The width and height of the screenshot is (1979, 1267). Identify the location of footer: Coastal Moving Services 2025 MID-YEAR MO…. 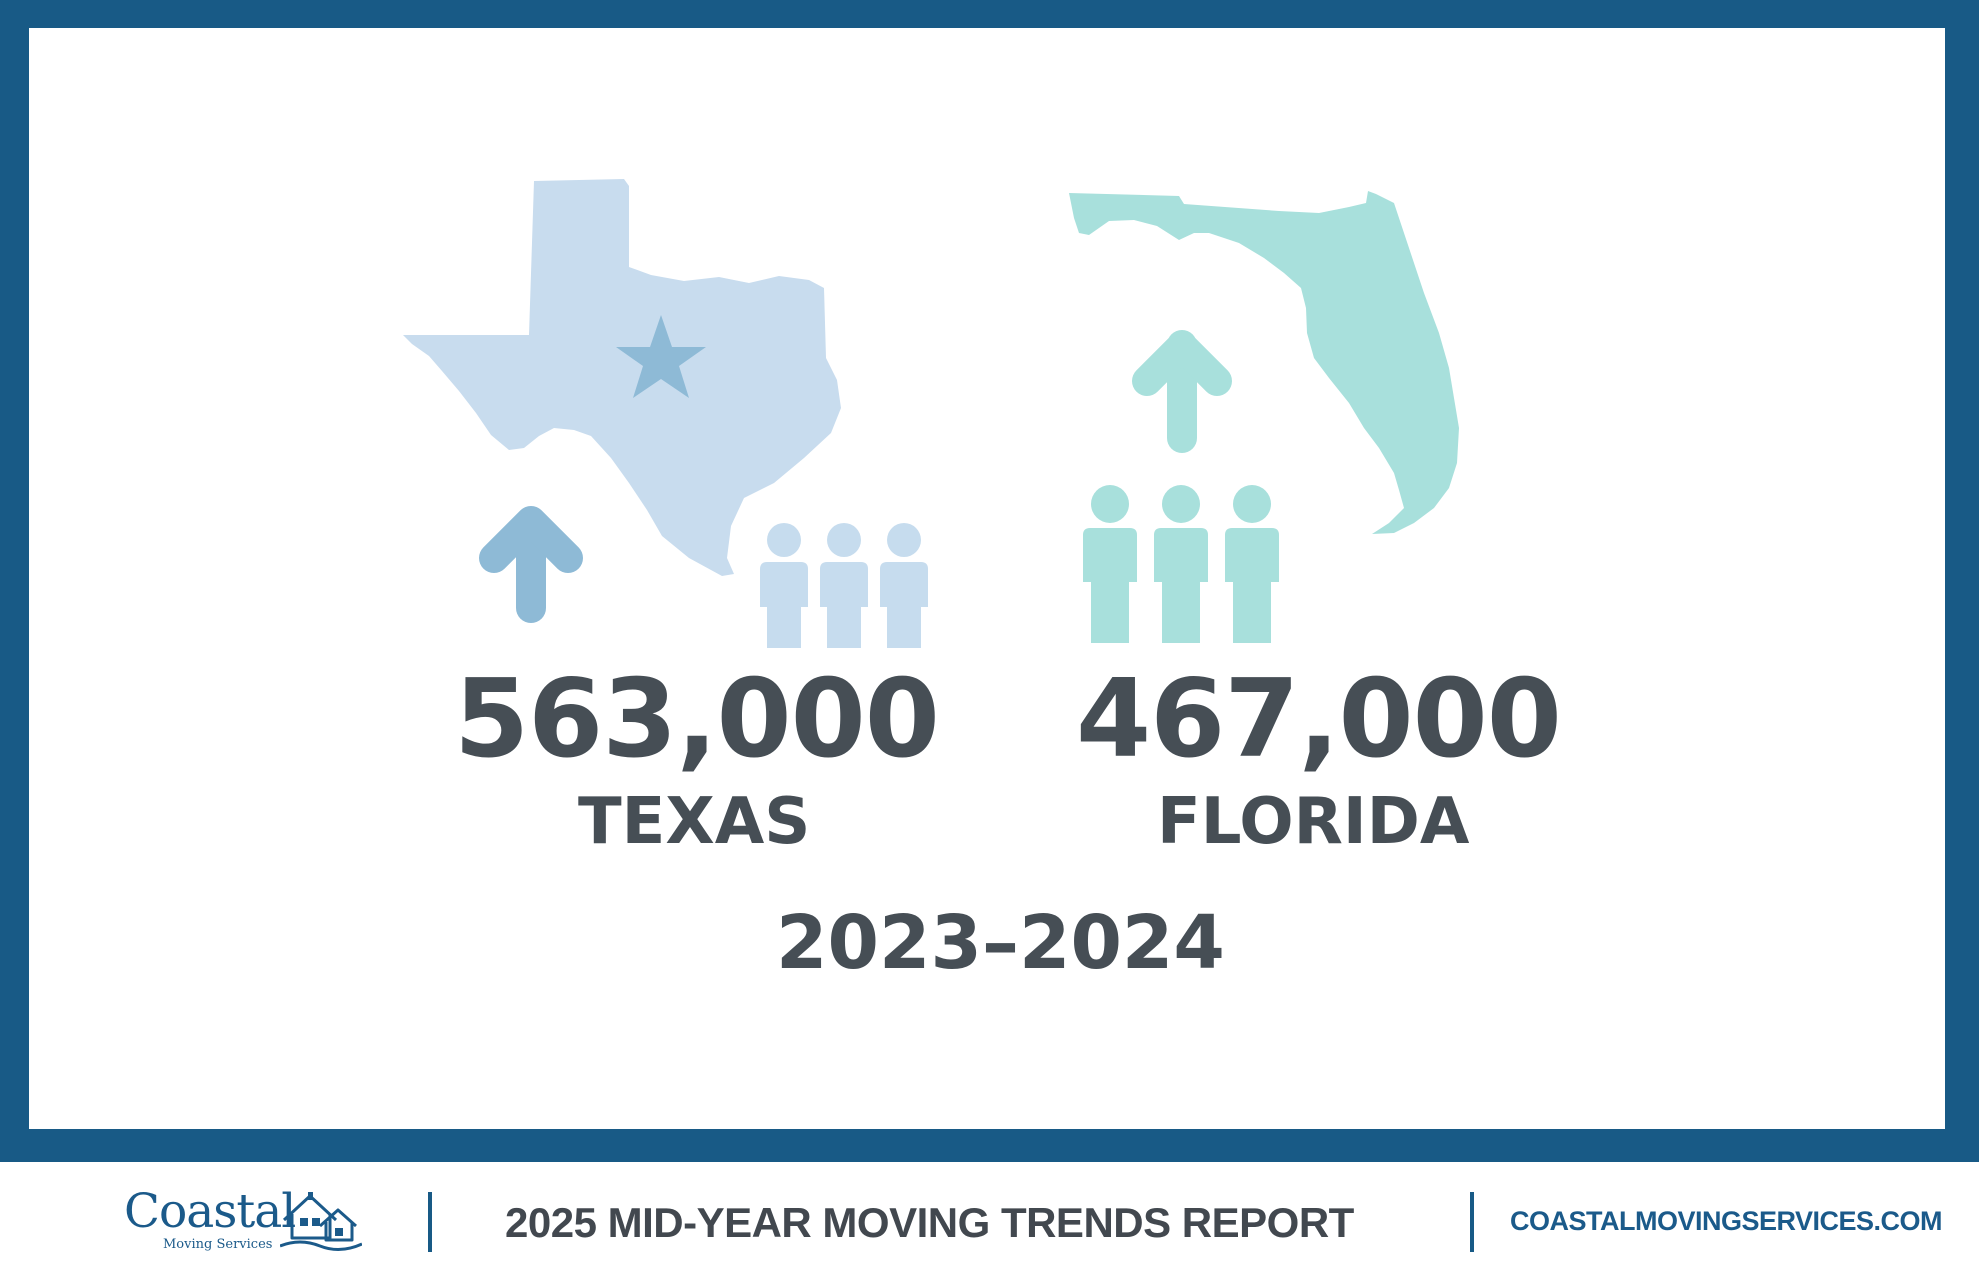
(989, 1214).